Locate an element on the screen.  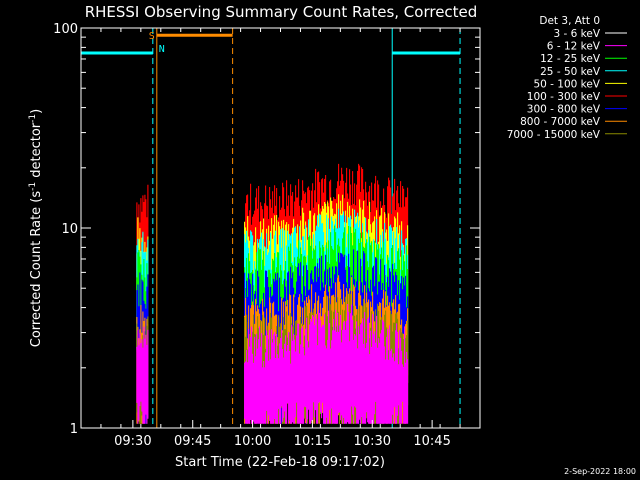
legend-label: 300 - 800 keV is located at coordinates (564, 110).